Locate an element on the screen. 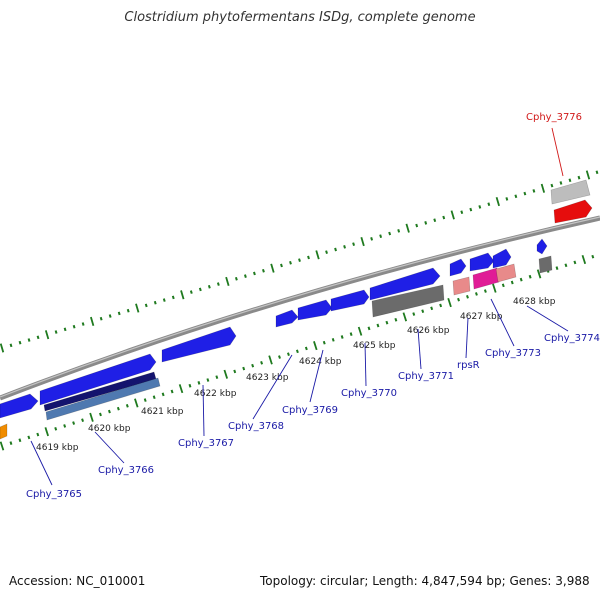 Image resolution: width=600 pixels, height=600 pixels. gene-label: Cphy_3769 is located at coordinates (310, 410).